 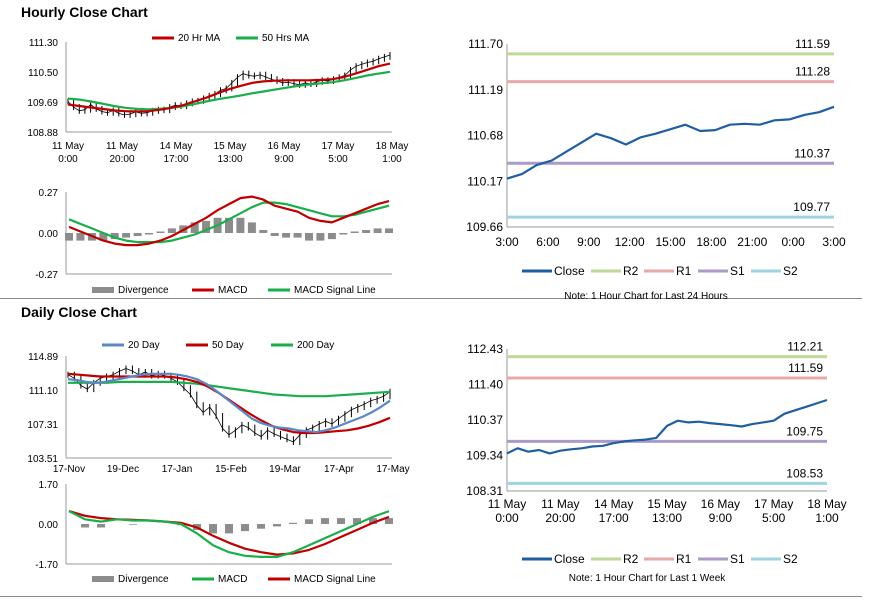 What do you see at coordinates (338, 146) in the screenshot?
I see `hourly-price-x-tick: 17 May` at bounding box center [338, 146].